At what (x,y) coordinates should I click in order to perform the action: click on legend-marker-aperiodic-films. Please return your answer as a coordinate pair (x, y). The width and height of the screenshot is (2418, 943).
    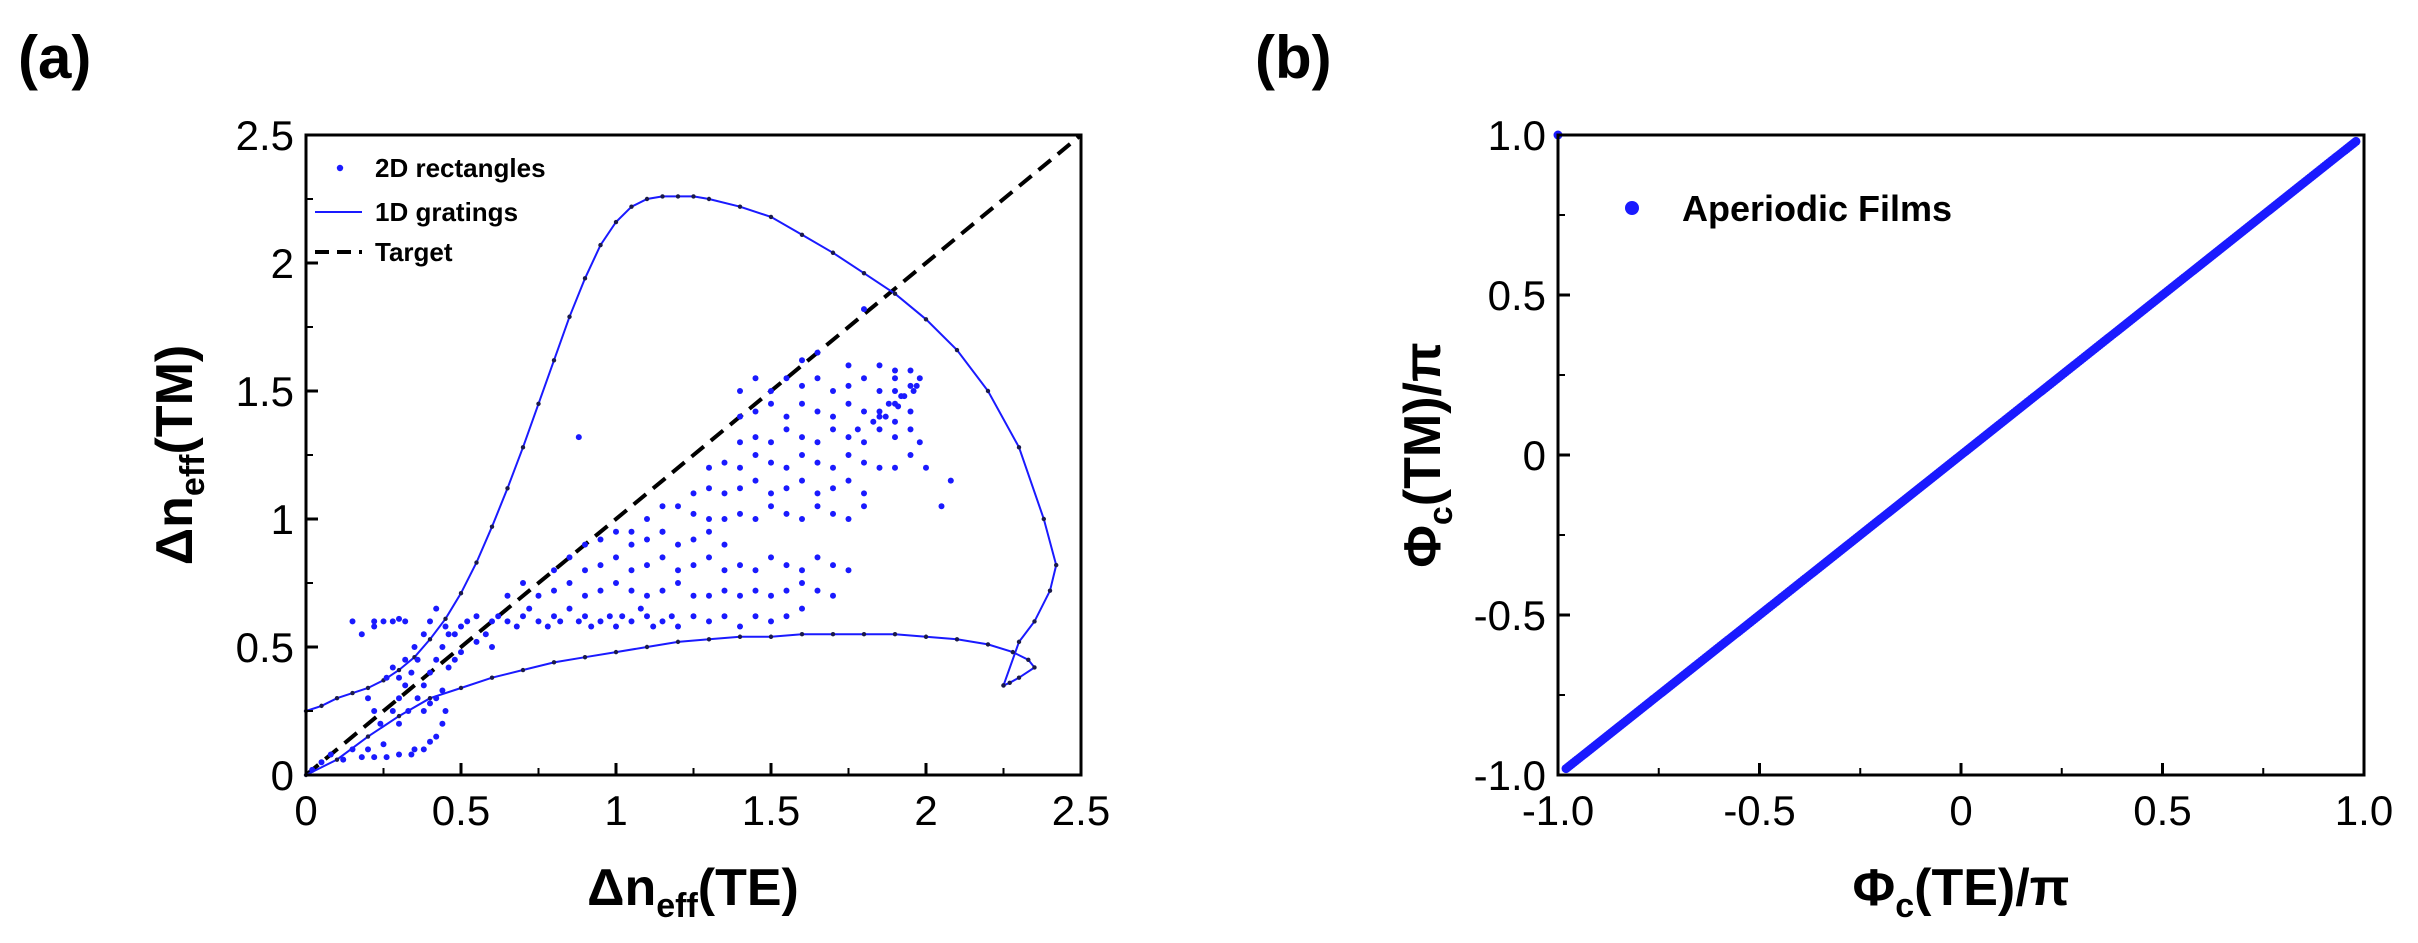
    Looking at the image, I should click on (1632, 208).